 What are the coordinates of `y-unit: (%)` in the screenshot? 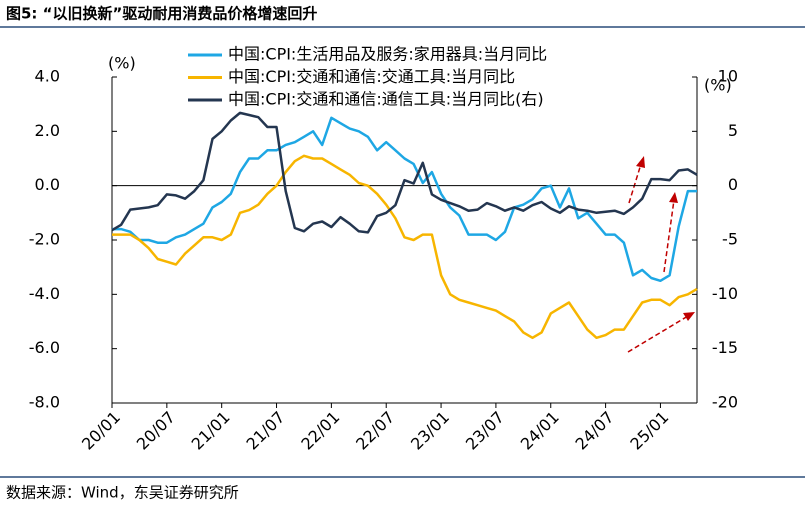 It's located at (122, 63).